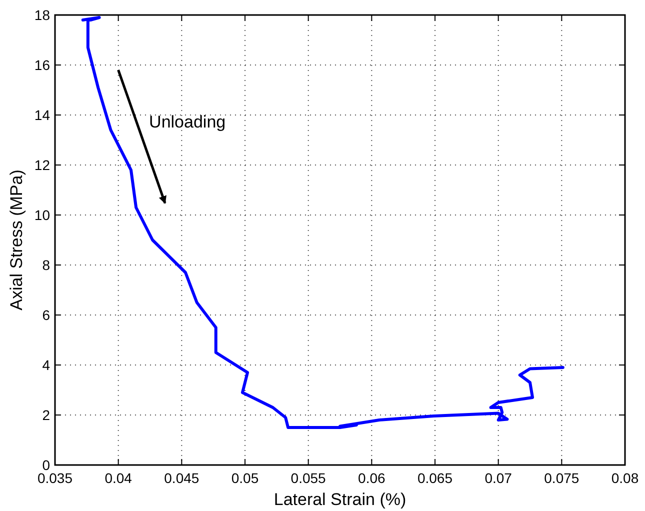 The height and width of the screenshot is (511, 645). What do you see at coordinates (42, 65) in the screenshot?
I see `y-tick-label: 16` at bounding box center [42, 65].